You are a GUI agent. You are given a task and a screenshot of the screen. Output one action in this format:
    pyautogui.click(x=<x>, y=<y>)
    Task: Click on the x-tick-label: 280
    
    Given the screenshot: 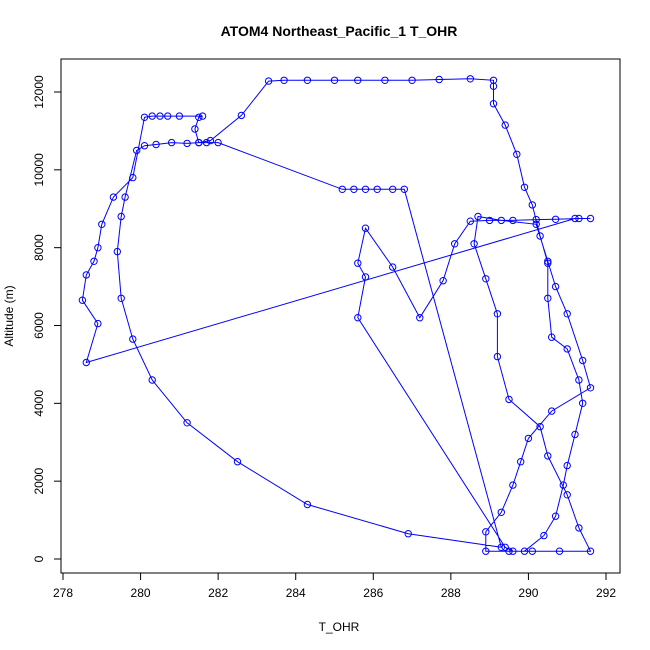 What is the action you would take?
    pyautogui.click(x=141, y=593)
    